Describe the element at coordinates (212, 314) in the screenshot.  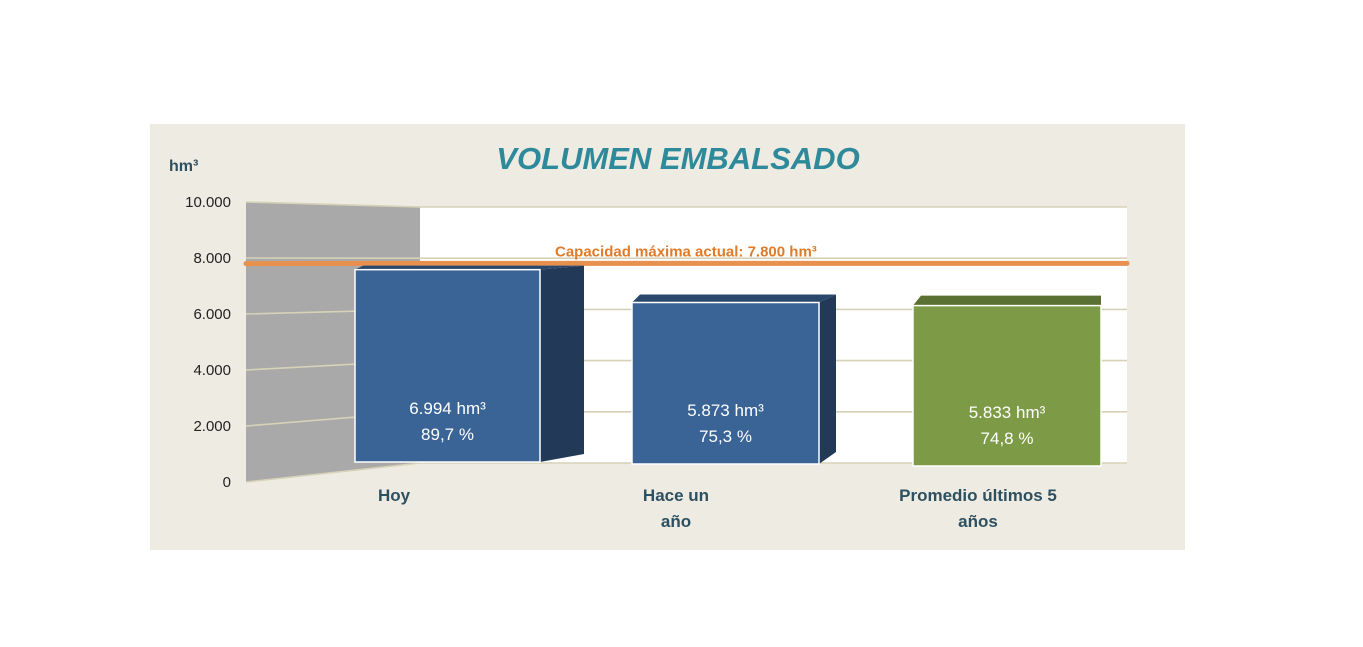
I see `y-tick-label: 6.000` at that location.